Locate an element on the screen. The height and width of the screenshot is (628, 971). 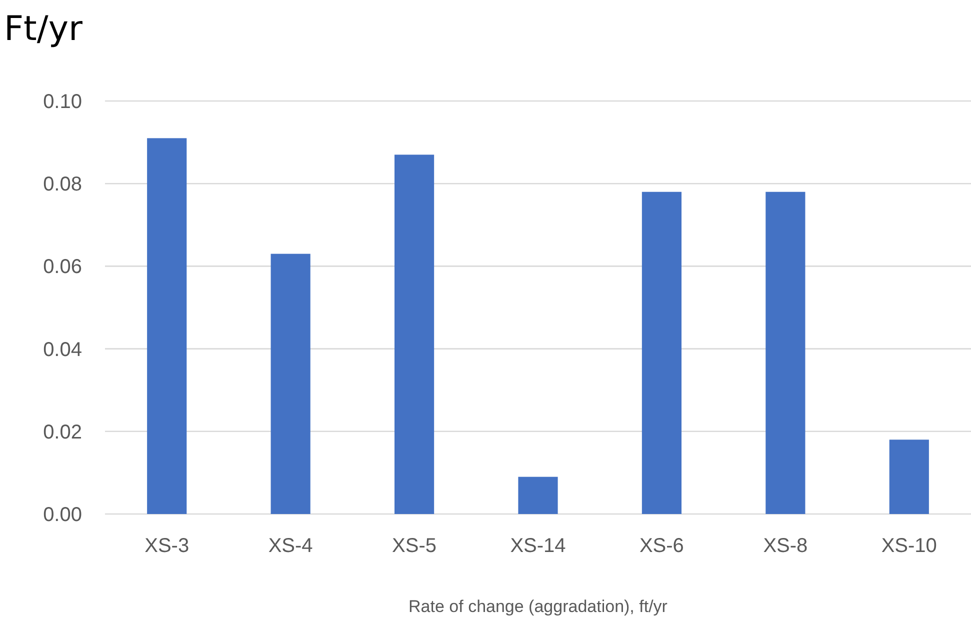
y-tick-label: 0.04 is located at coordinates (62, 349).